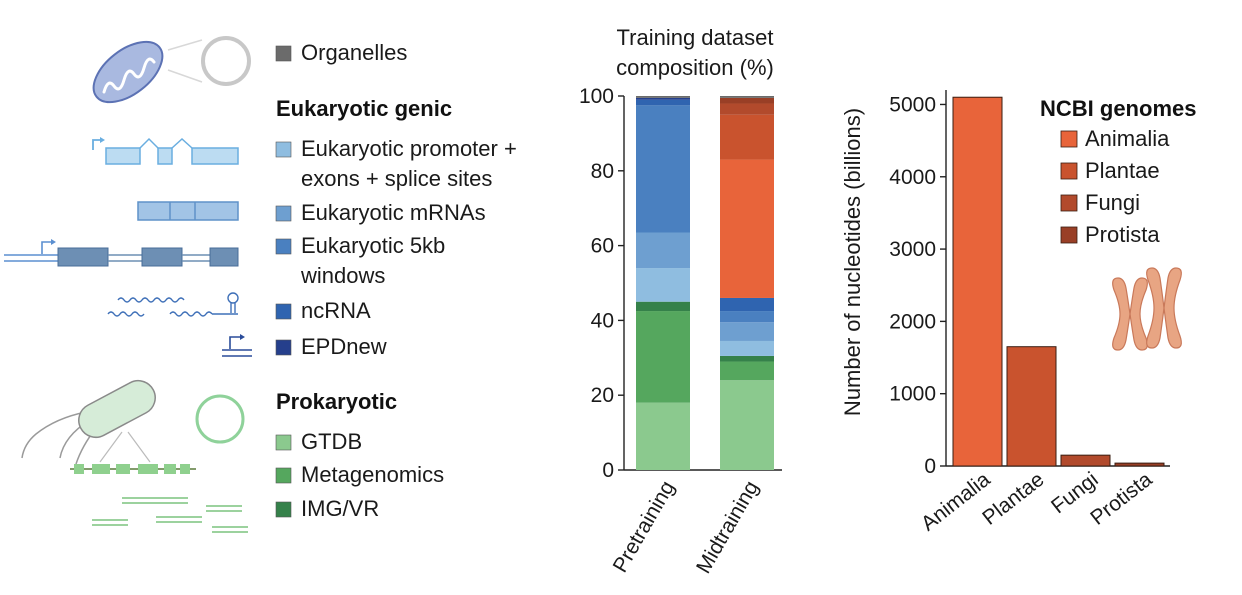 This screenshot has height=595, width=1242. I want to click on ncbi-legend-swatch-animalia, so click(1069, 139).